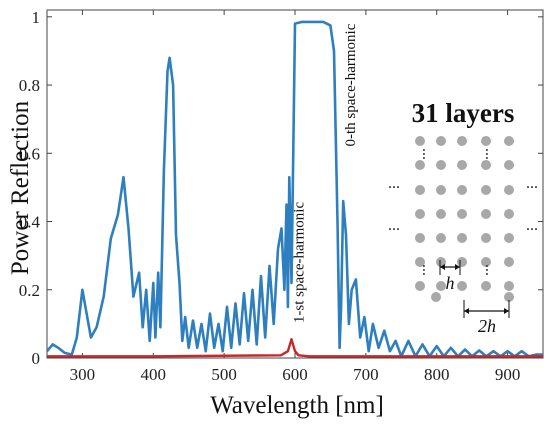 The image size is (550, 425). Describe the element at coordinates (36, 358) in the screenshot. I see `y-tick-label: 0` at that location.